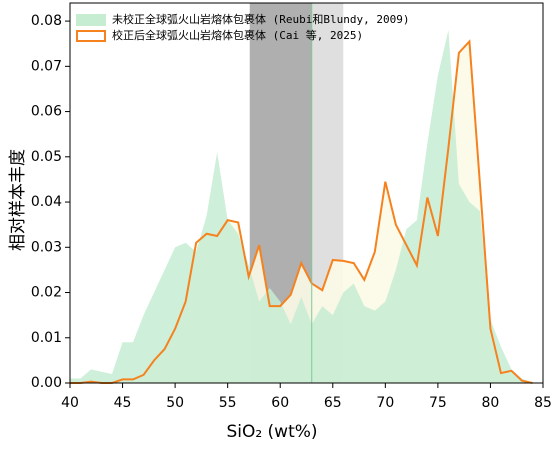 This screenshot has height=450, width=555. Describe the element at coordinates (271, 432) in the screenshot. I see `x-axis-label: SiO₂ (wt%)` at that location.